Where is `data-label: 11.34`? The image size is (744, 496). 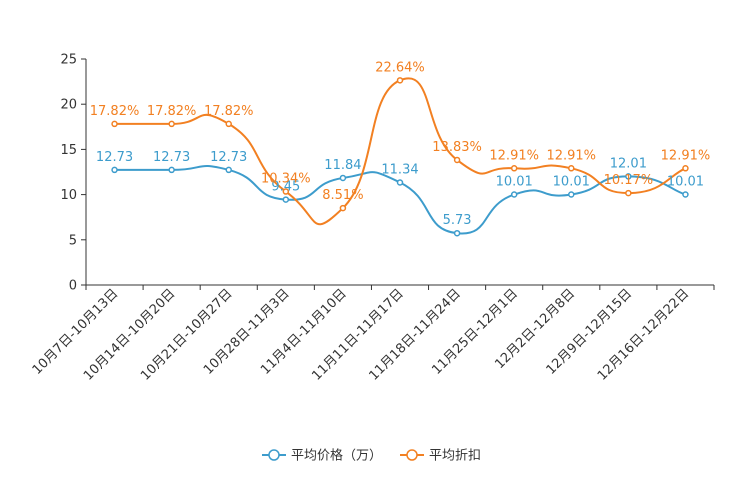
data-label: 11.34 is located at coordinates (399, 169).